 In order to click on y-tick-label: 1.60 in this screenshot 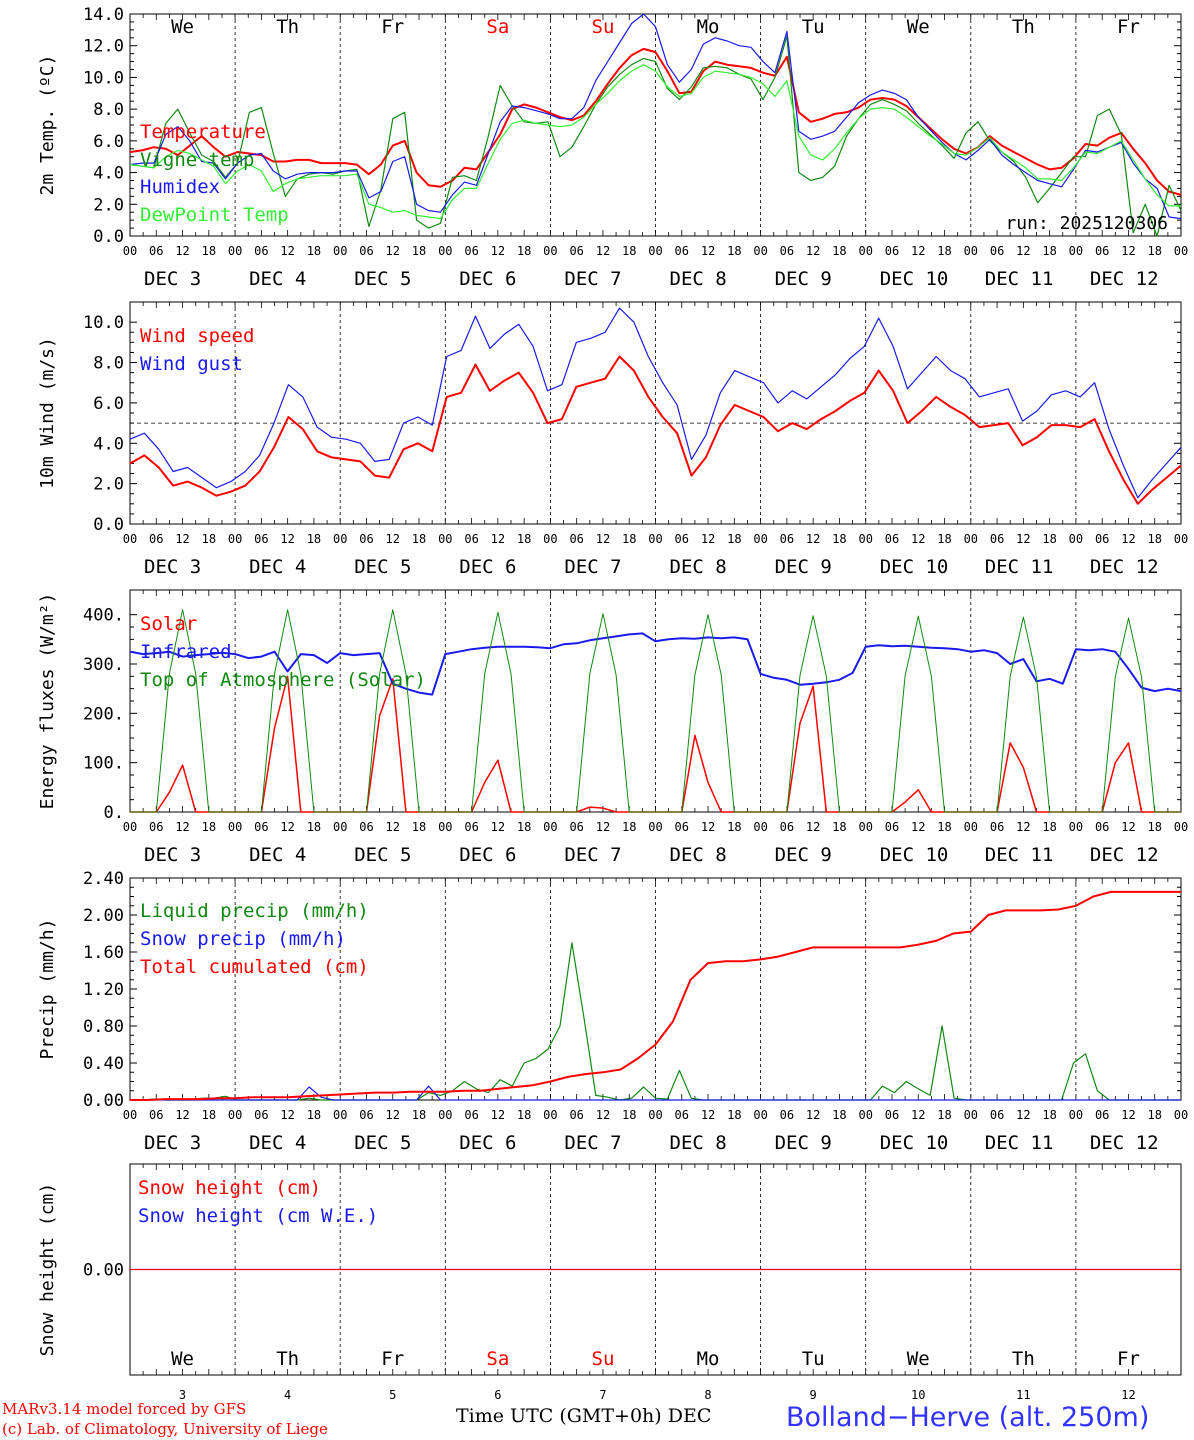, I will do `click(103, 953)`.